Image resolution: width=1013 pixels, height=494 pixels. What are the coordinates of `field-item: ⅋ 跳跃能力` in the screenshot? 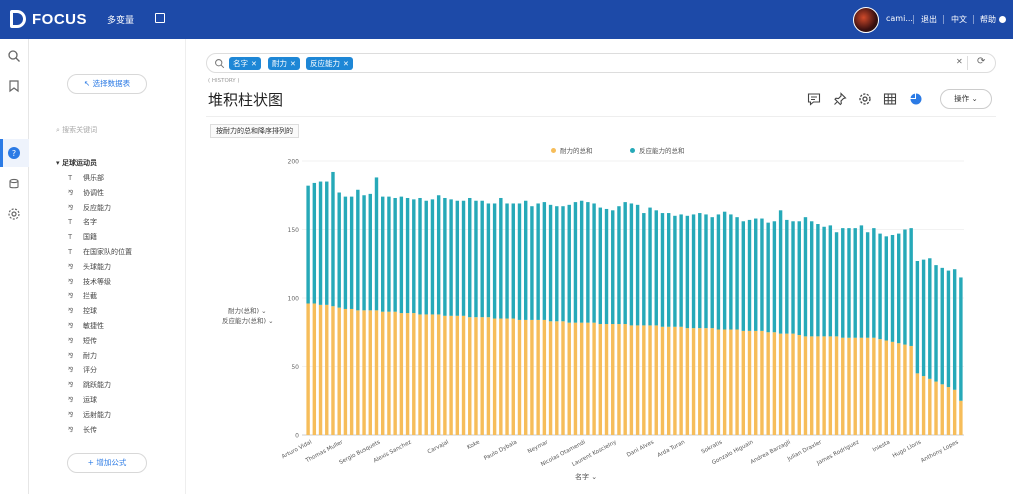 It's located at (89, 385).